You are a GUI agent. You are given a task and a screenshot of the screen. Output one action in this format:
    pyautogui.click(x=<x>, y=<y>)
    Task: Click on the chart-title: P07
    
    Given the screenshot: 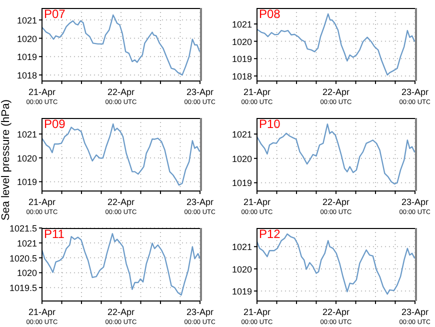 What is the action you would take?
    pyautogui.click(x=55, y=14)
    